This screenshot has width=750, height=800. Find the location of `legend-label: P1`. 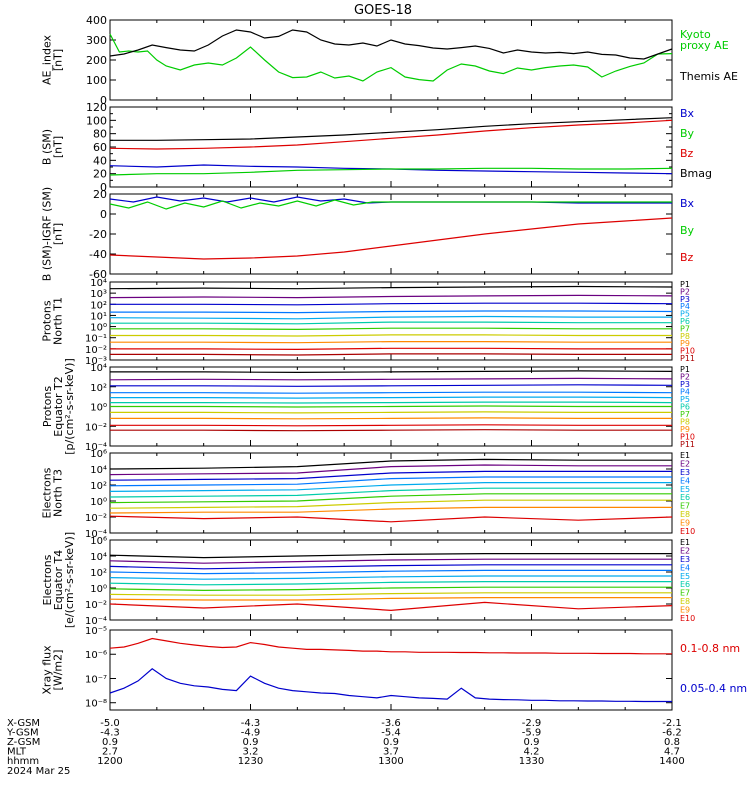

legend-label: P1 is located at coordinates (685, 284).